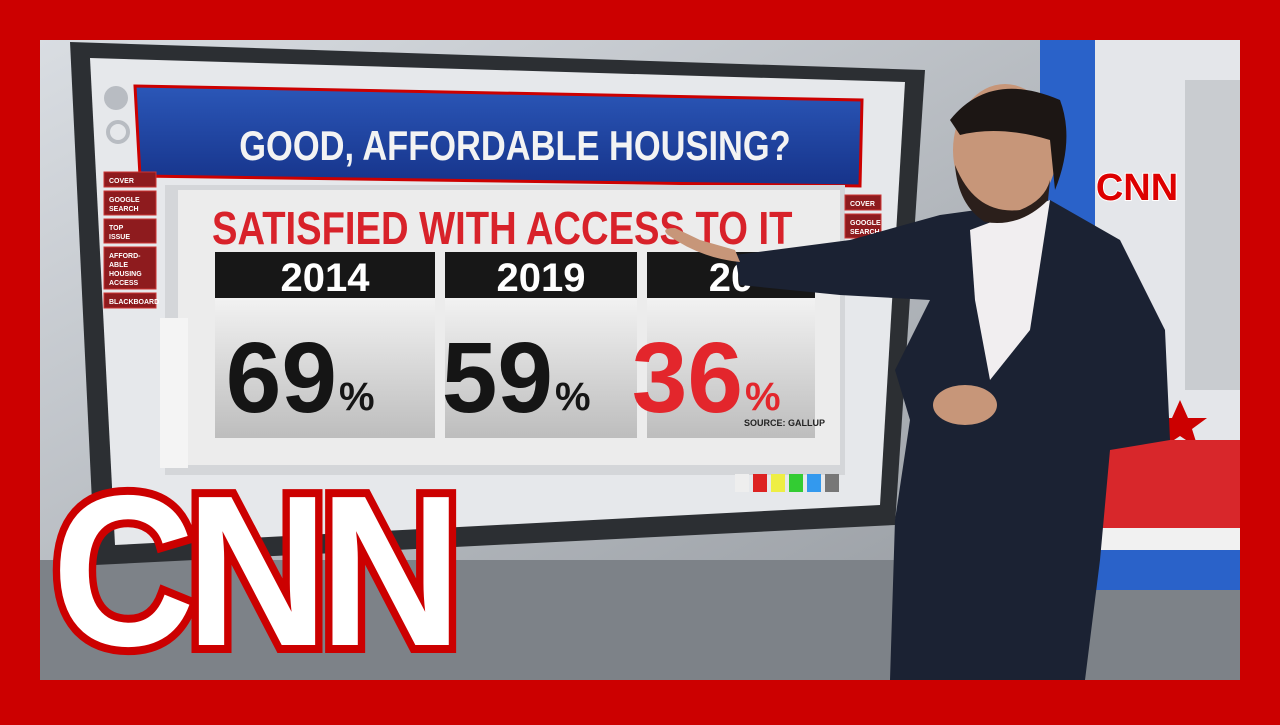 Image resolution: width=1280 pixels, height=725 pixels. What do you see at coordinates (252, 570) in the screenshot?
I see `cnn-logo: CNN` at bounding box center [252, 570].